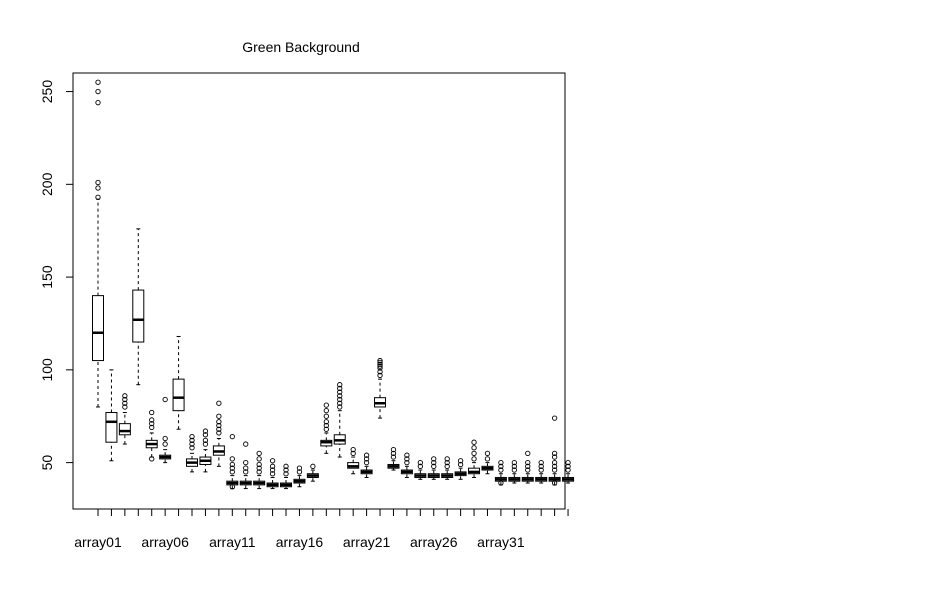  Describe the element at coordinates (151, 435) in the screenshot. I see `box-array05` at that location.